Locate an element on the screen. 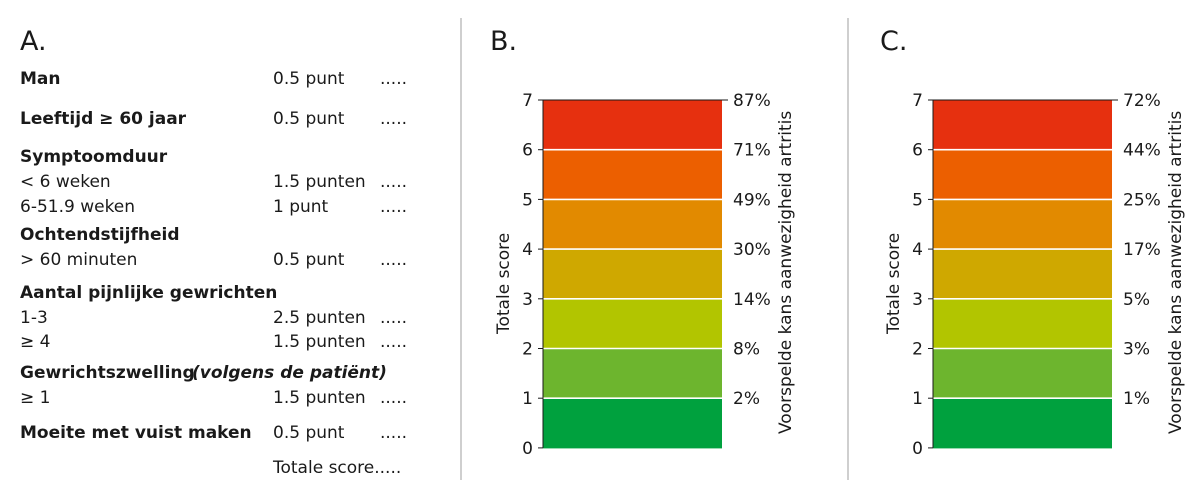 Image resolution: width=1200 pixels, height=480 pixels. divider-bc is located at coordinates (848, 249).